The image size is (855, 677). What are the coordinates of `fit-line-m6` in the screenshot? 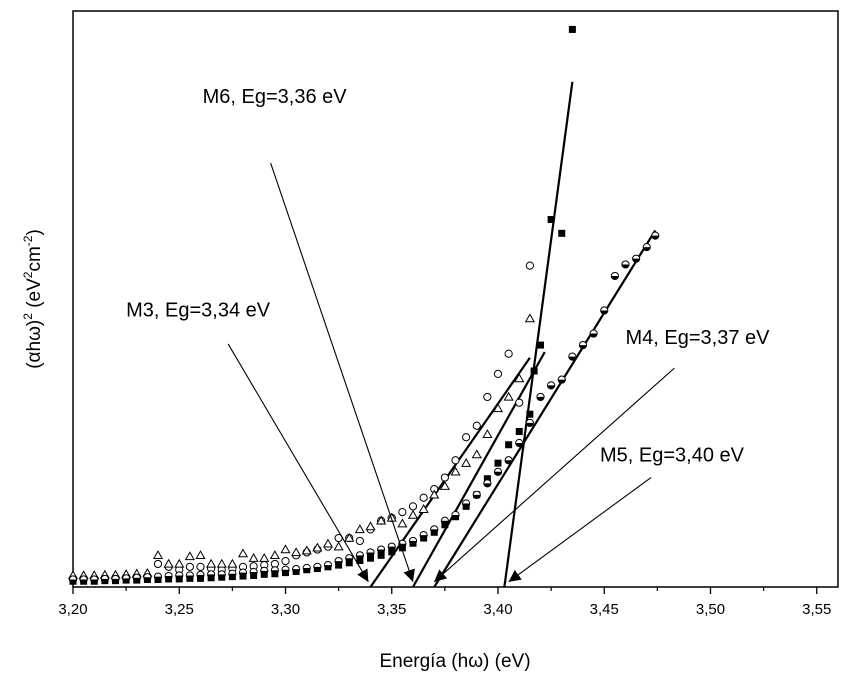 It's located at (479, 469).